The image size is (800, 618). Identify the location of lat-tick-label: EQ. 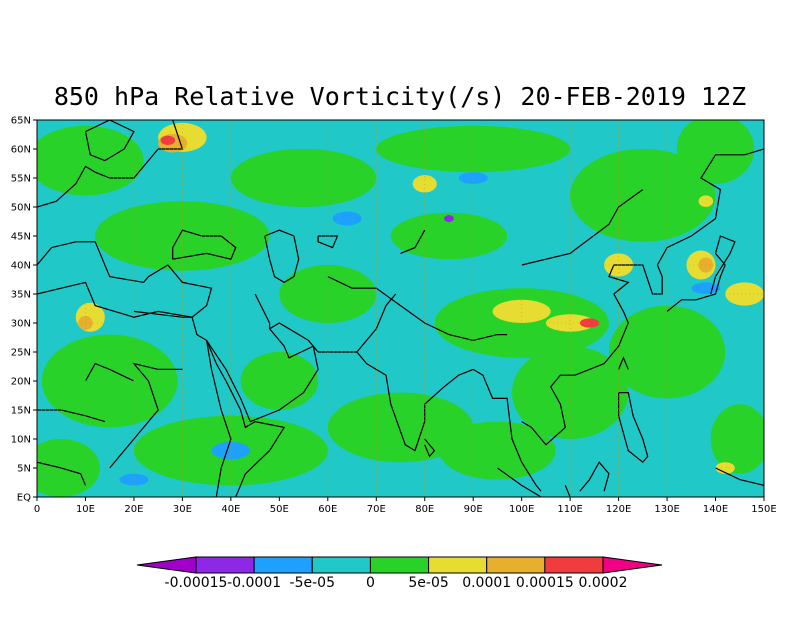
(24, 498).